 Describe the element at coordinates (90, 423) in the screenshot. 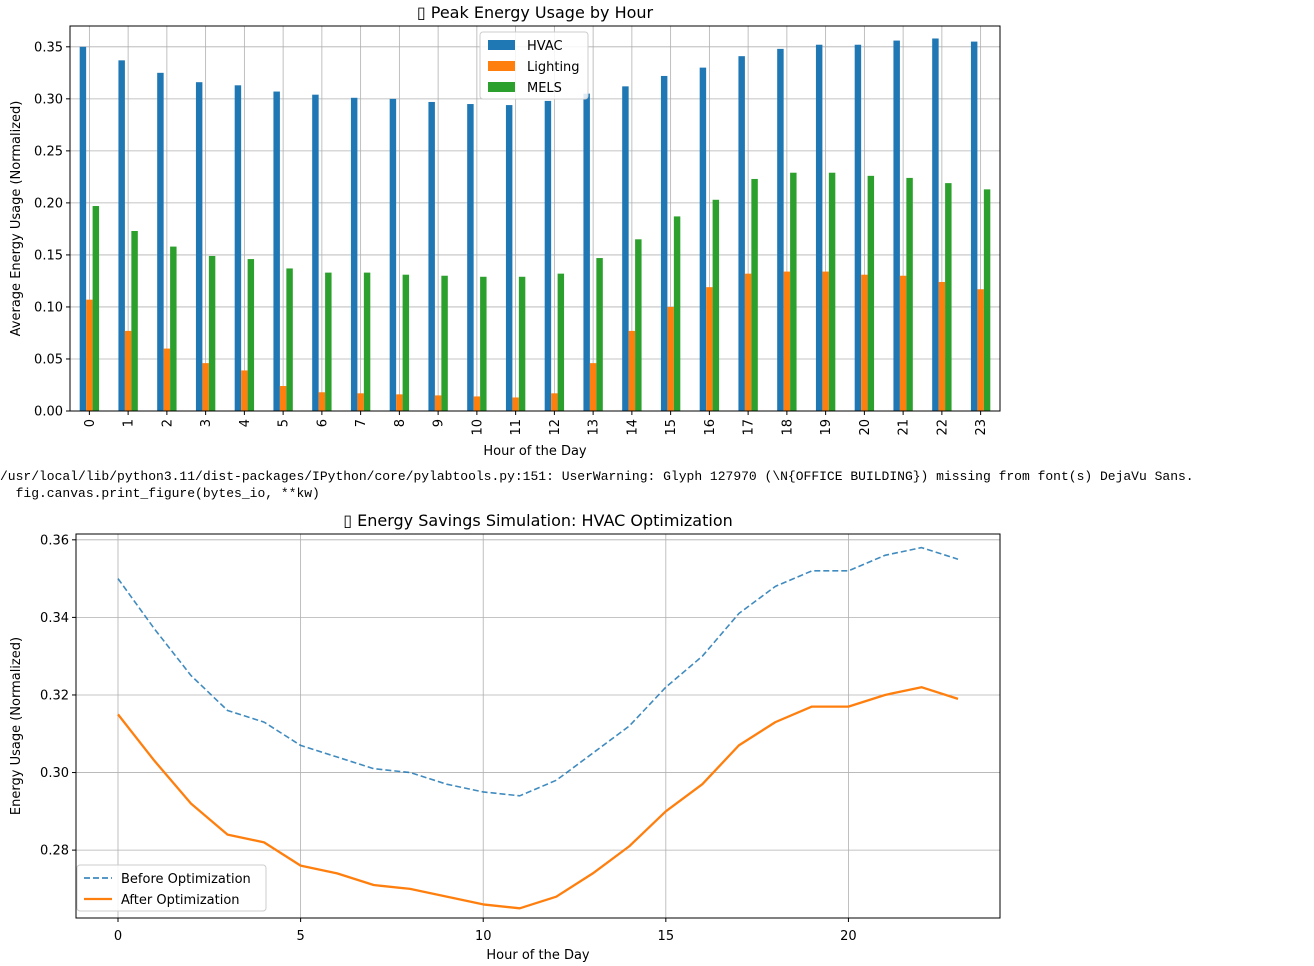

I see `x-tick-label: 0` at that location.